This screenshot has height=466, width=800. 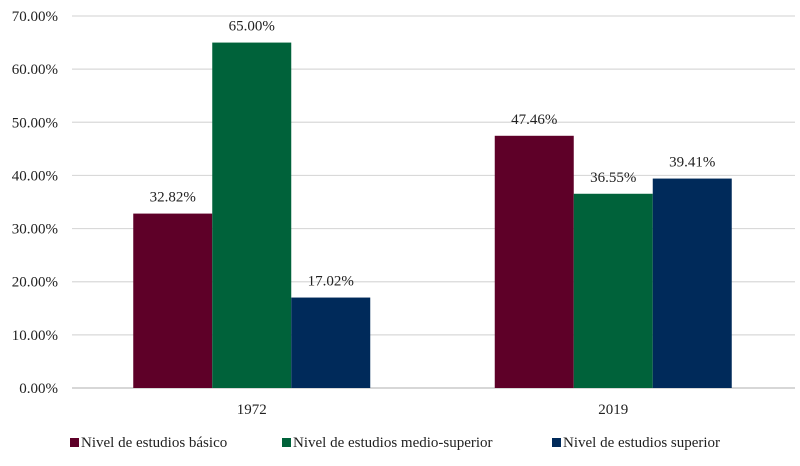 I want to click on y-tick-label: 0.00%, so click(x=38, y=389).